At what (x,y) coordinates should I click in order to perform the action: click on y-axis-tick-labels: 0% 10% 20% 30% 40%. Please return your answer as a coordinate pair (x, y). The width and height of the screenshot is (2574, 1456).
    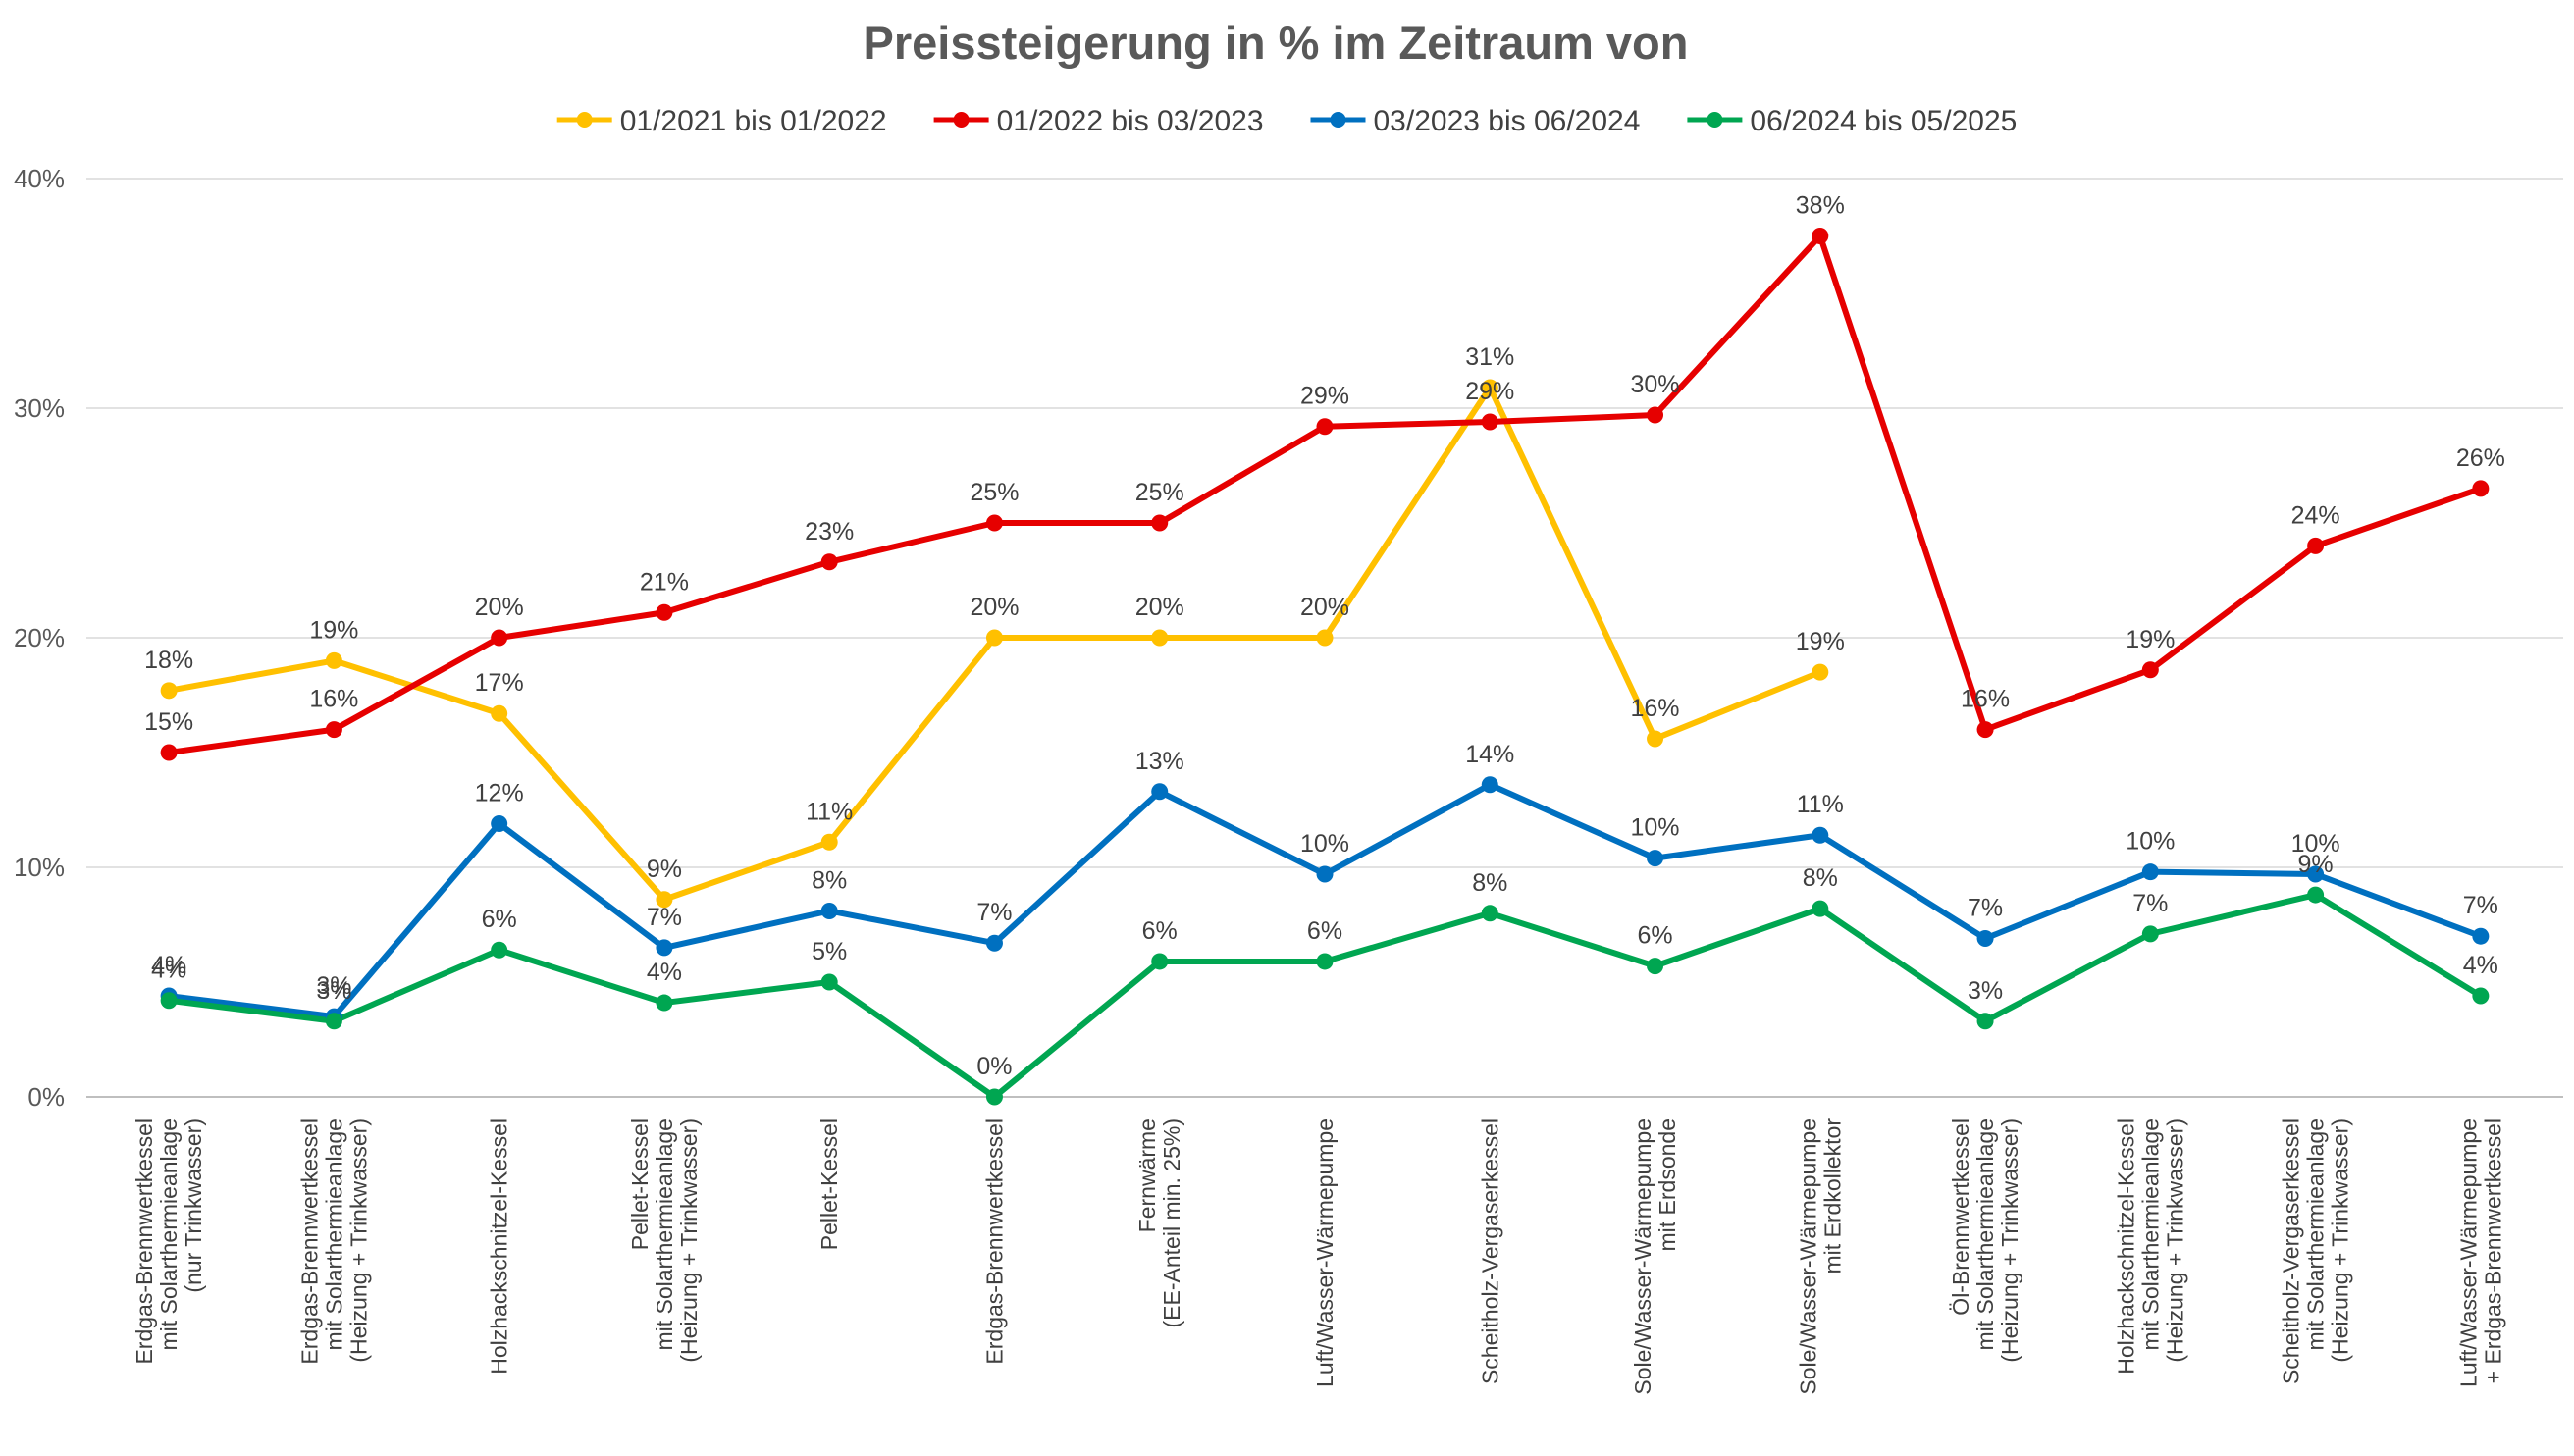
    Looking at the image, I should click on (39, 638).